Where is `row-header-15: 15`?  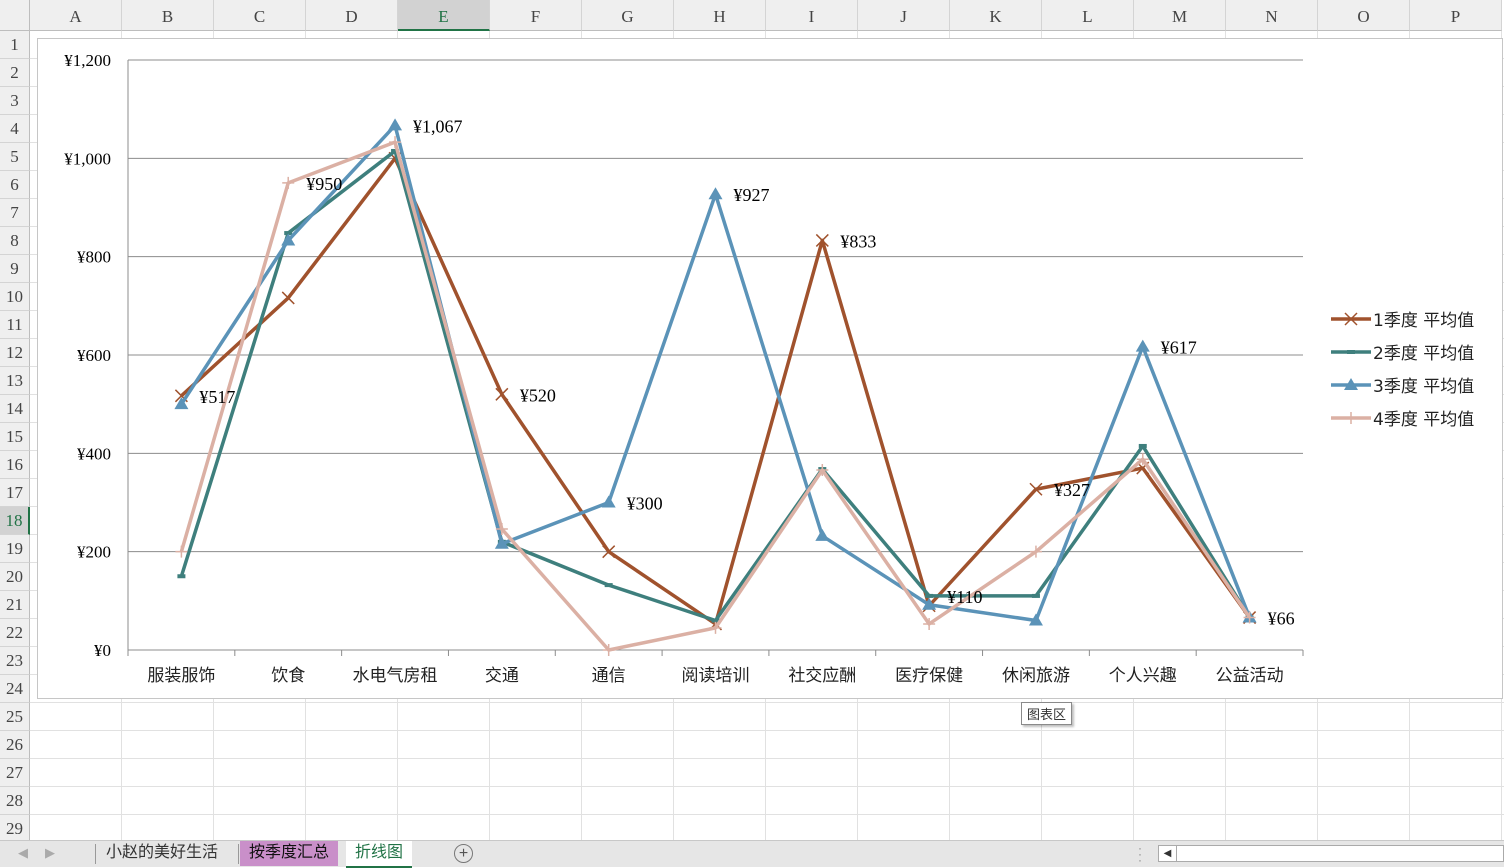
row-header-15: 15 is located at coordinates (15, 437).